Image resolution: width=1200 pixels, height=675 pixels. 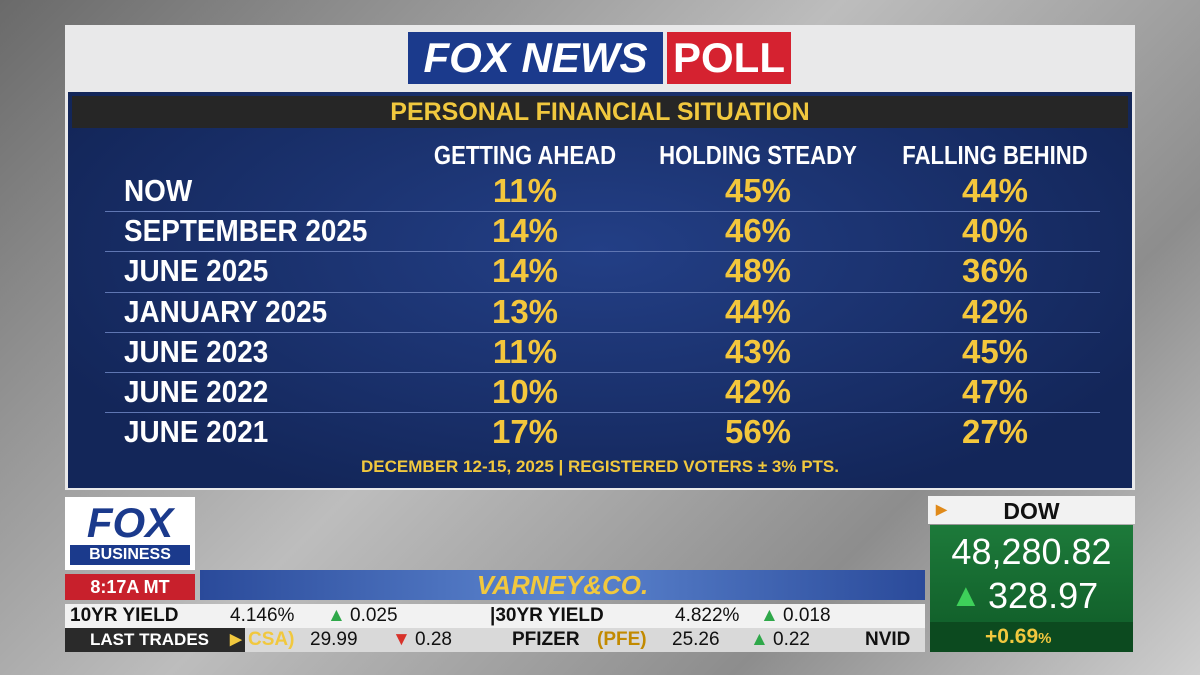 I want to click on cell-value: 17%, so click(x=525, y=432).